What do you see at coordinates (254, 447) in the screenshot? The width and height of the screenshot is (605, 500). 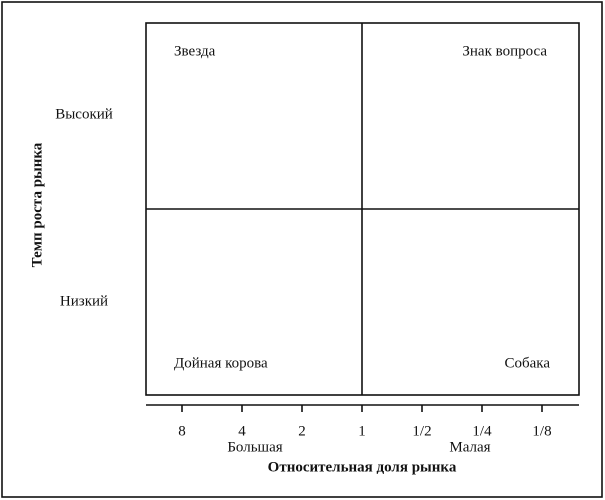 I see `x-end-label: Большая` at bounding box center [254, 447].